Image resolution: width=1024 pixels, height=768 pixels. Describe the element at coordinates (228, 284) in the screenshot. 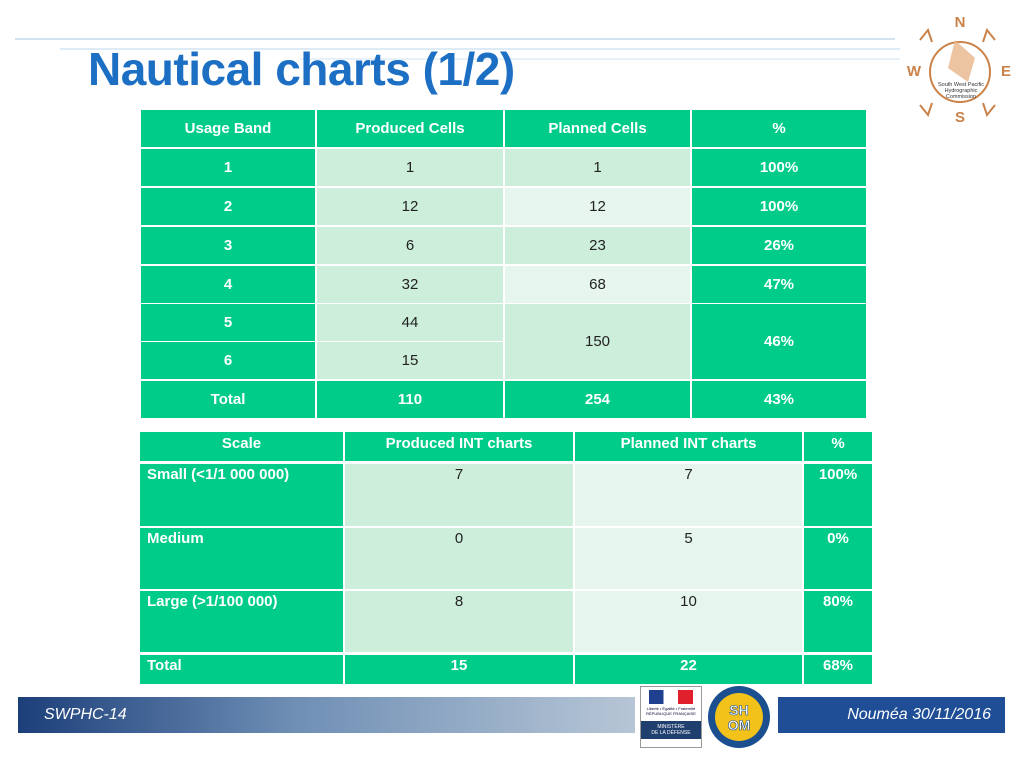

I see `table-cell: 4` at that location.